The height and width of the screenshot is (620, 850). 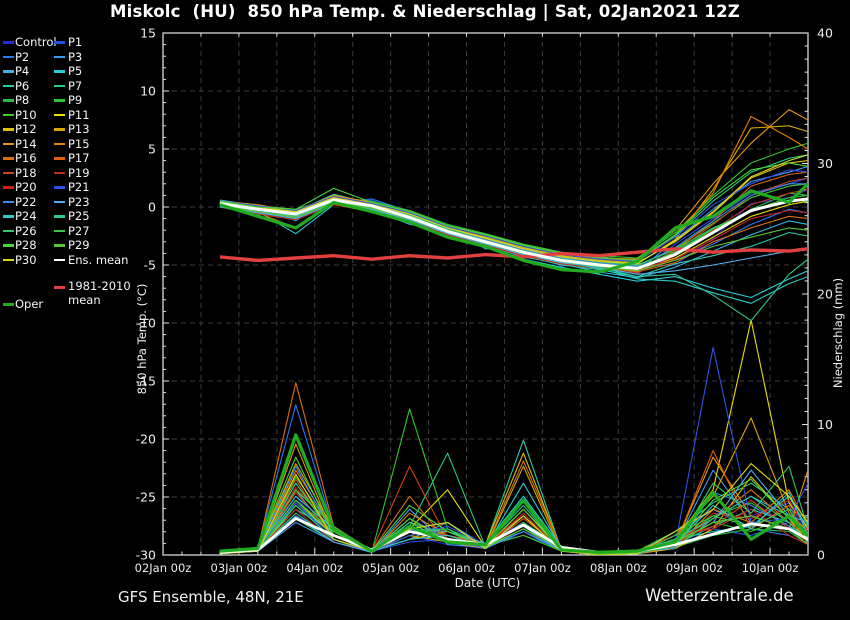 What do you see at coordinates (29, 304) in the screenshot?
I see `legend-label: Oper` at bounding box center [29, 304].